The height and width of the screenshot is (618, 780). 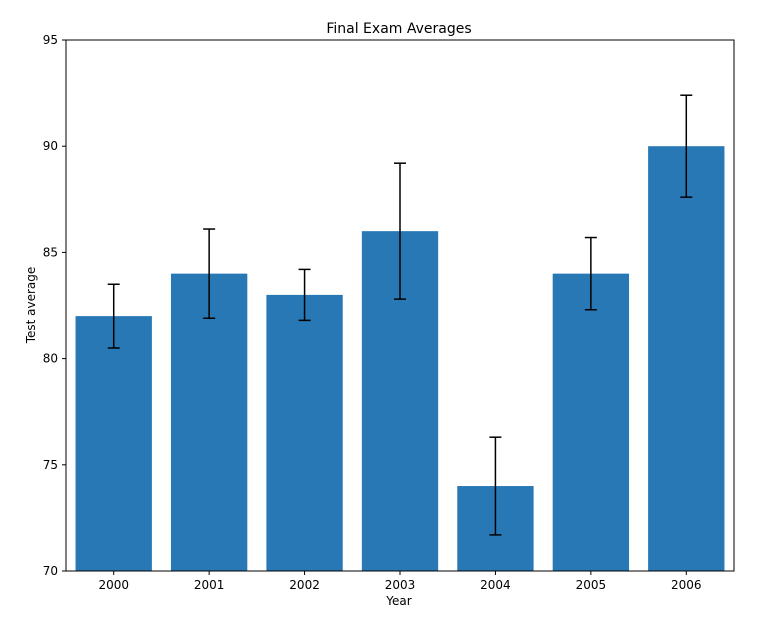 What do you see at coordinates (686, 146) in the screenshot?
I see `error-bar-2006` at bounding box center [686, 146].